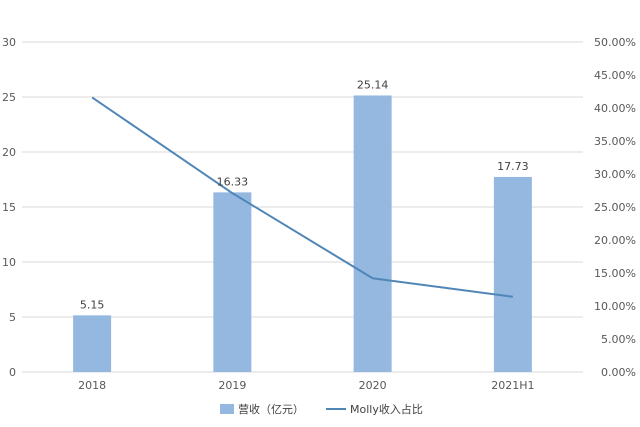 Image resolution: width=640 pixels, height=427 pixels. I want to click on y-tick-label: 20, so click(9, 152).